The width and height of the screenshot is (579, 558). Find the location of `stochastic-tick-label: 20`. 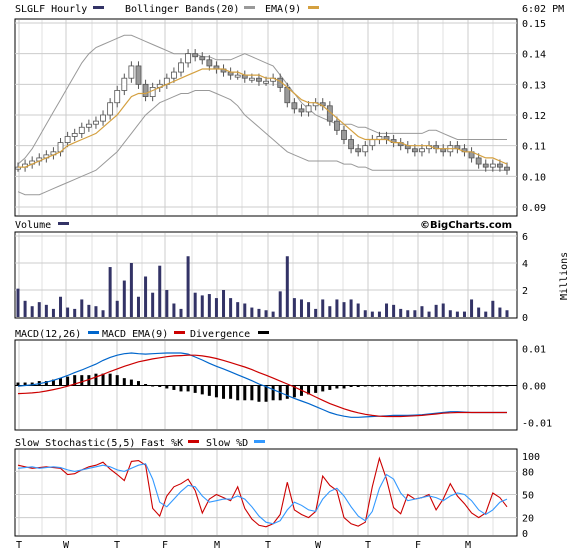

stochastic-tick-label: 20 is located at coordinates (528, 519).